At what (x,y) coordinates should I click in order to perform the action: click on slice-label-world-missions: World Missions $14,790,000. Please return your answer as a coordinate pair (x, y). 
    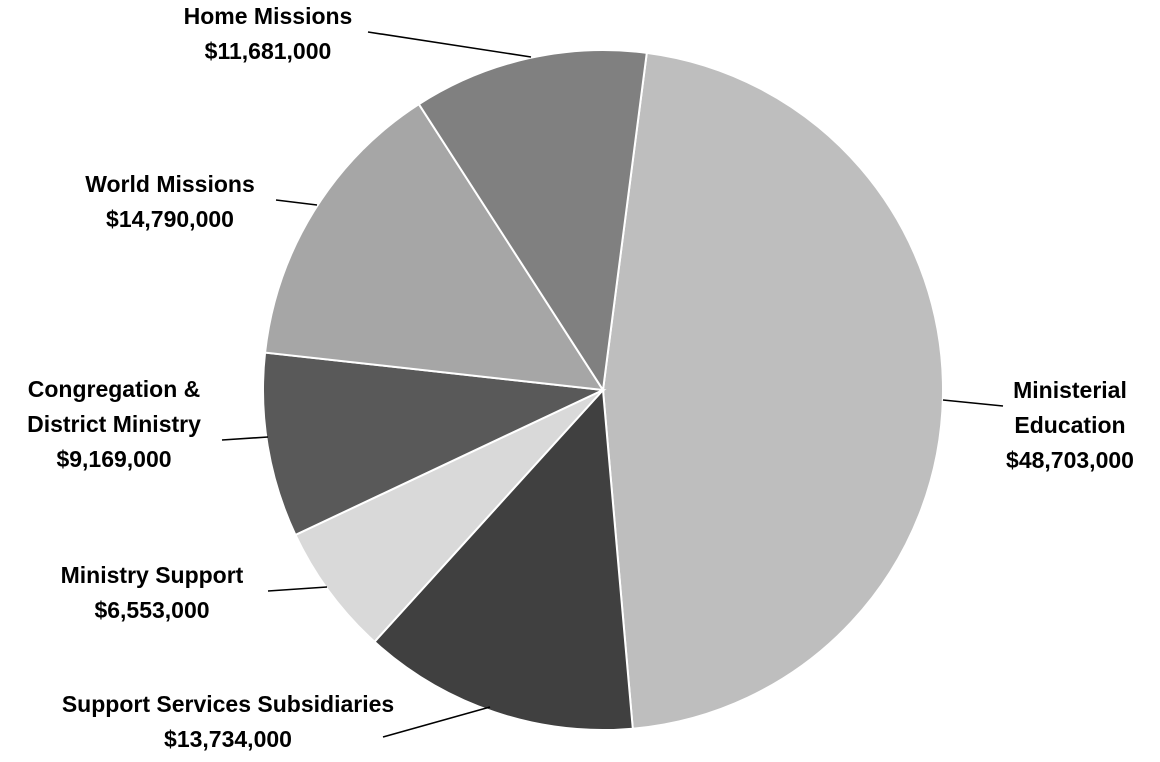
    Looking at the image, I should click on (170, 201).